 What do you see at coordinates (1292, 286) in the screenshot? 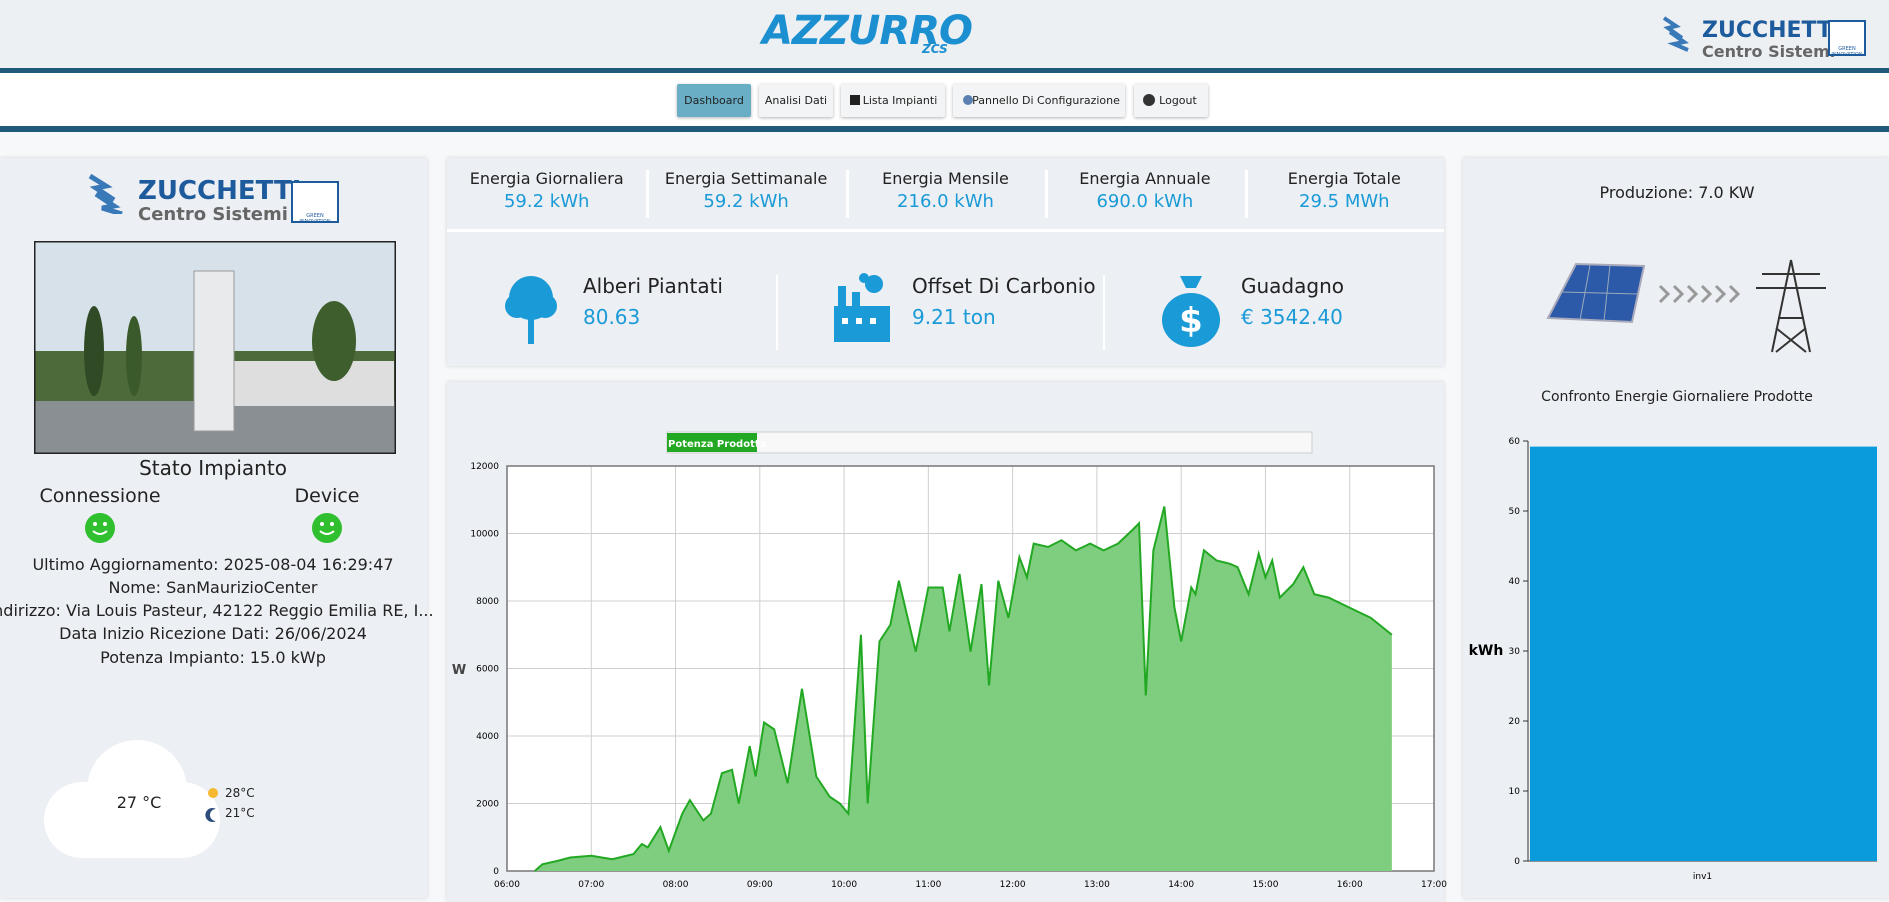
I see `impact-label: Guadagno` at bounding box center [1292, 286].